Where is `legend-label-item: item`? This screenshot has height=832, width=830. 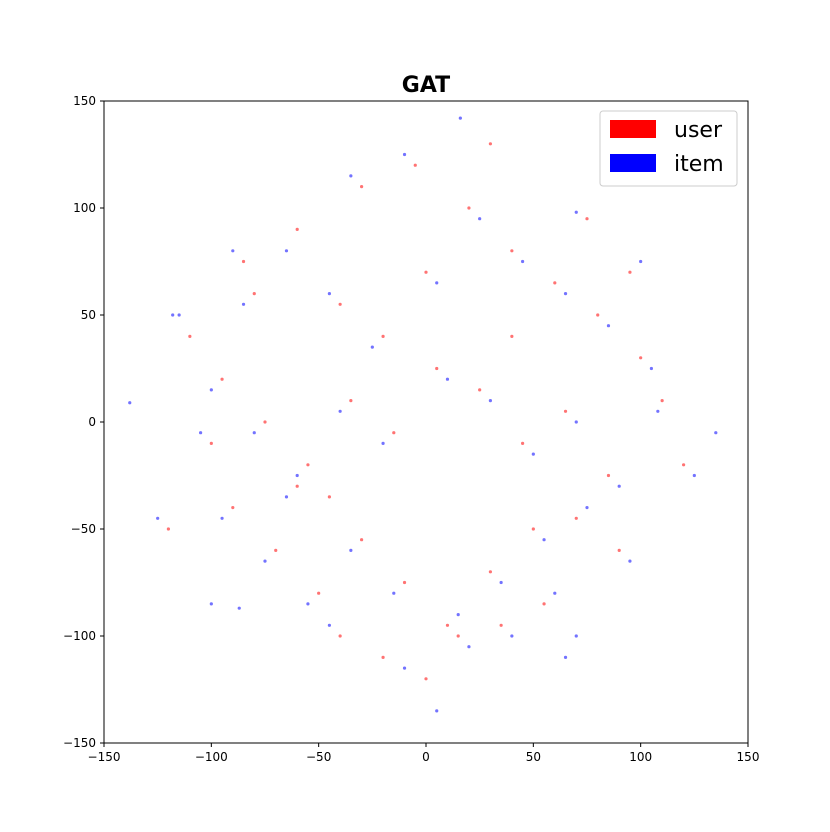
legend-label-item: item is located at coordinates (699, 164).